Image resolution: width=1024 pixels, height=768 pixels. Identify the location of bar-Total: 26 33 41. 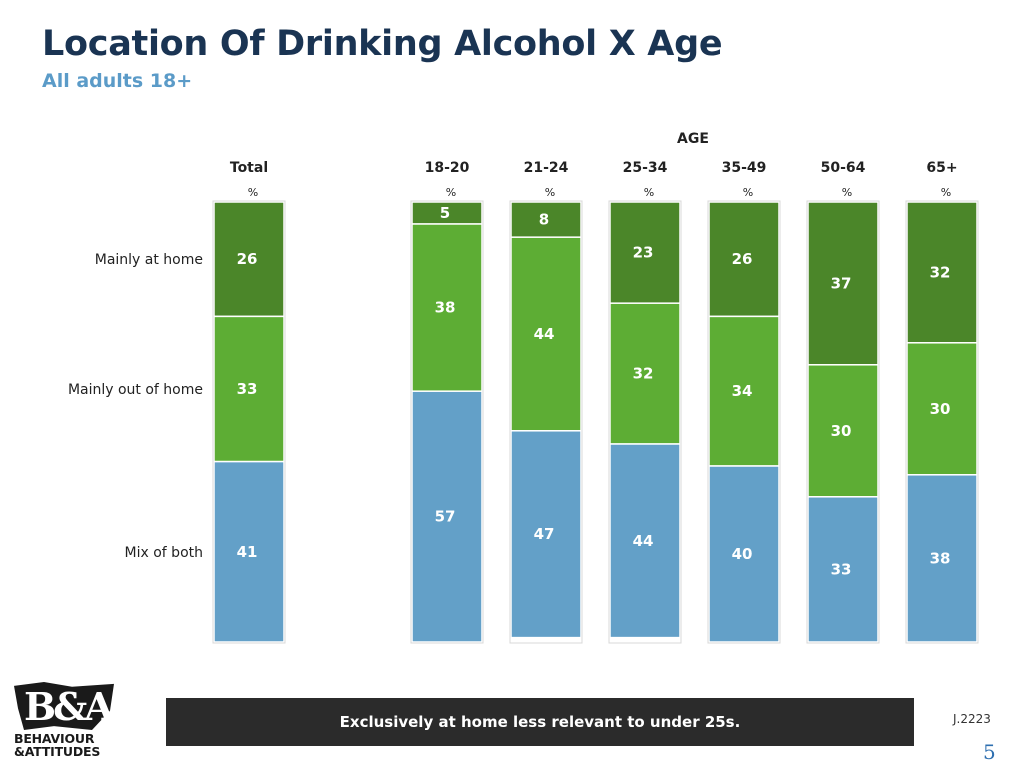
(249, 422).